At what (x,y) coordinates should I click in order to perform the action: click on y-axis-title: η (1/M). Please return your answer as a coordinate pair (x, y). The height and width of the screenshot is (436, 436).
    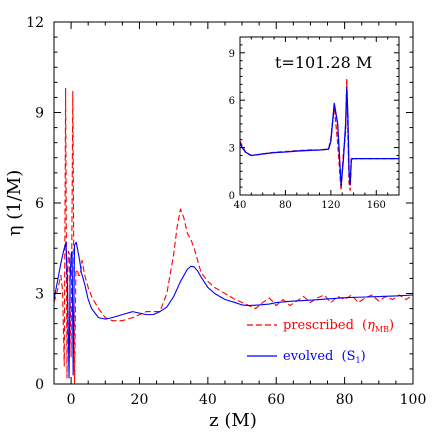
    Looking at the image, I should click on (14, 203).